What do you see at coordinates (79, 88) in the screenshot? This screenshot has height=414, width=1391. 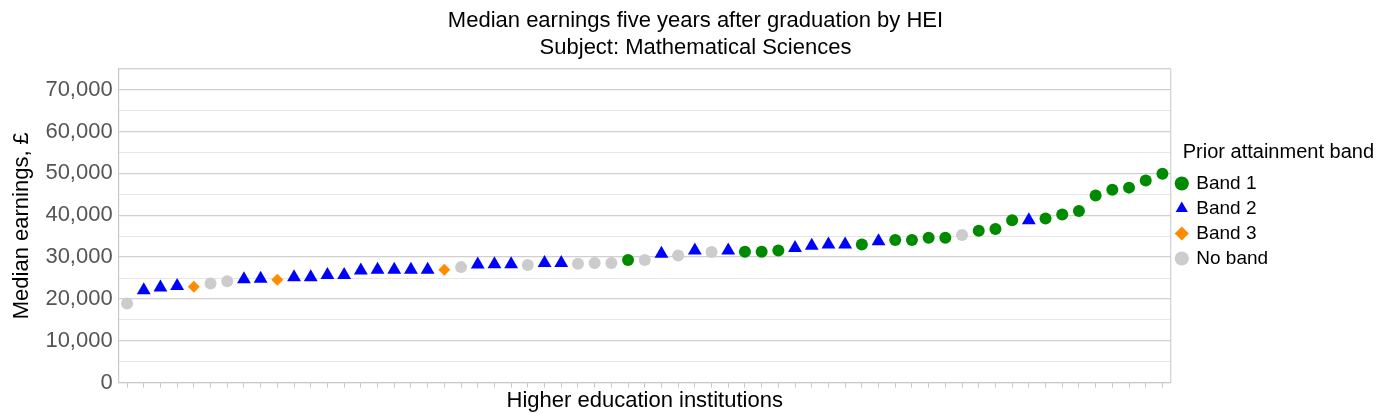 I see `y-tick-label: 70,000` at bounding box center [79, 88].